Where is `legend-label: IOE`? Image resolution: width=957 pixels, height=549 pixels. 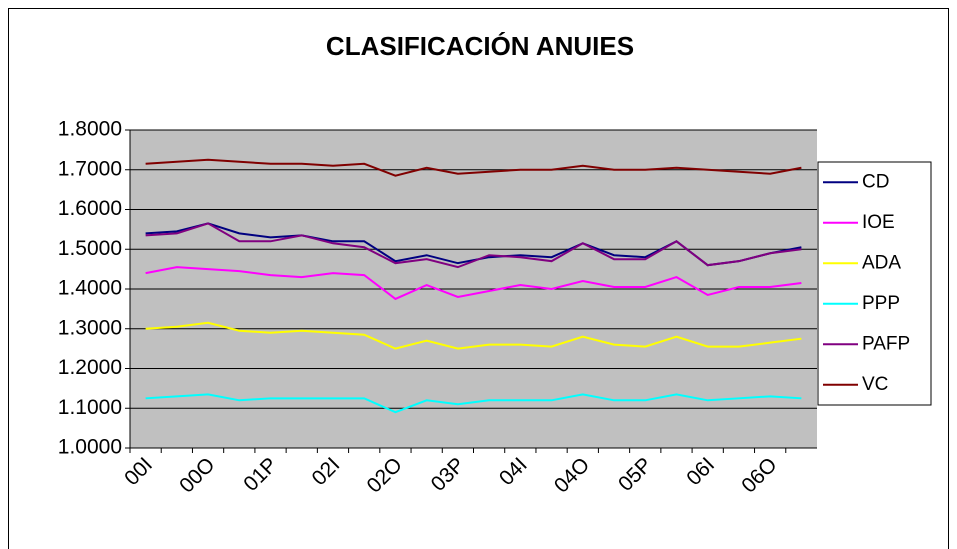
legend-label: IOE is located at coordinates (878, 222).